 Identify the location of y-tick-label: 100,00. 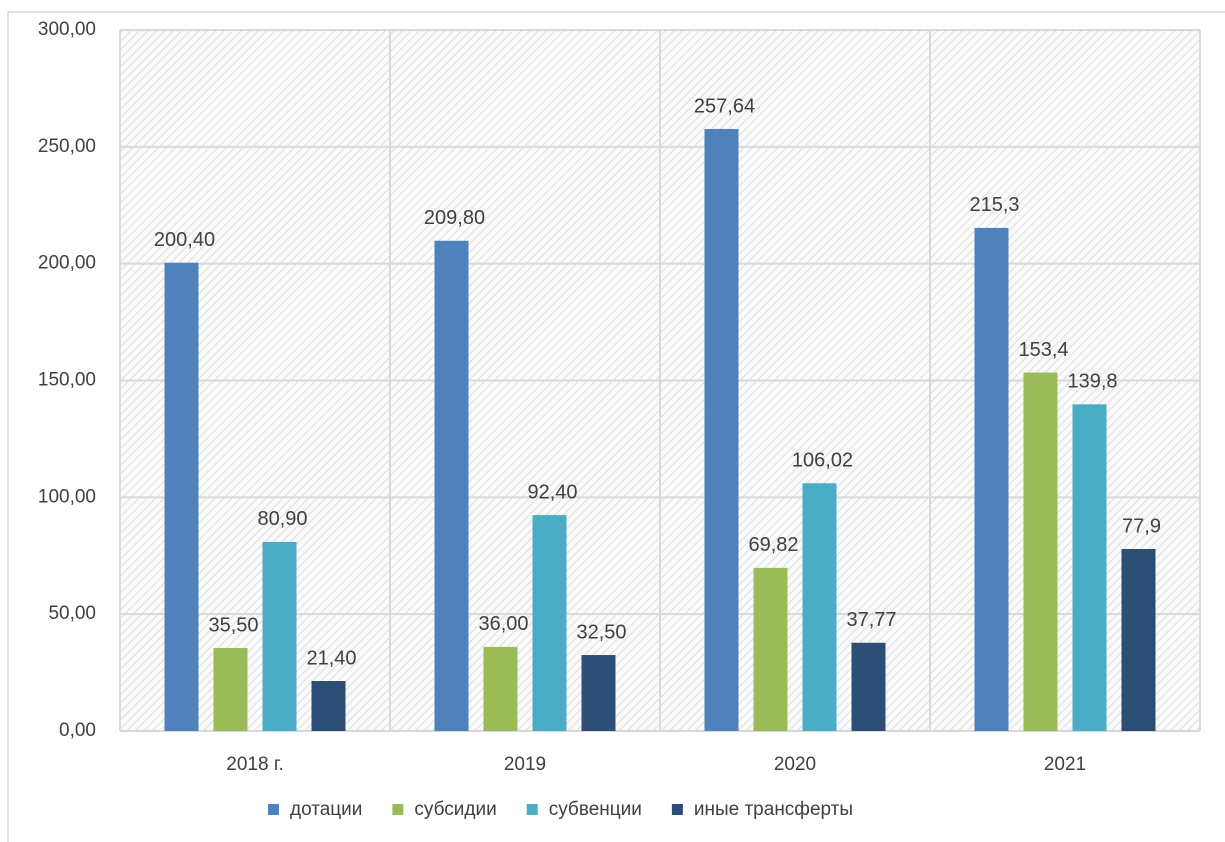
(67, 496).